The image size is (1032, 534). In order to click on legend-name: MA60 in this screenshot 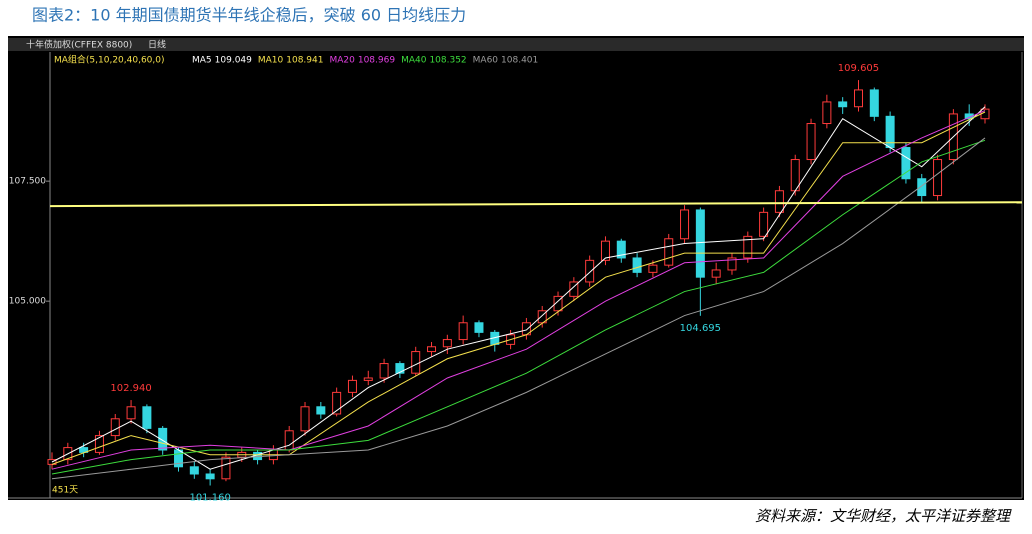, I will do `click(486, 61)`.